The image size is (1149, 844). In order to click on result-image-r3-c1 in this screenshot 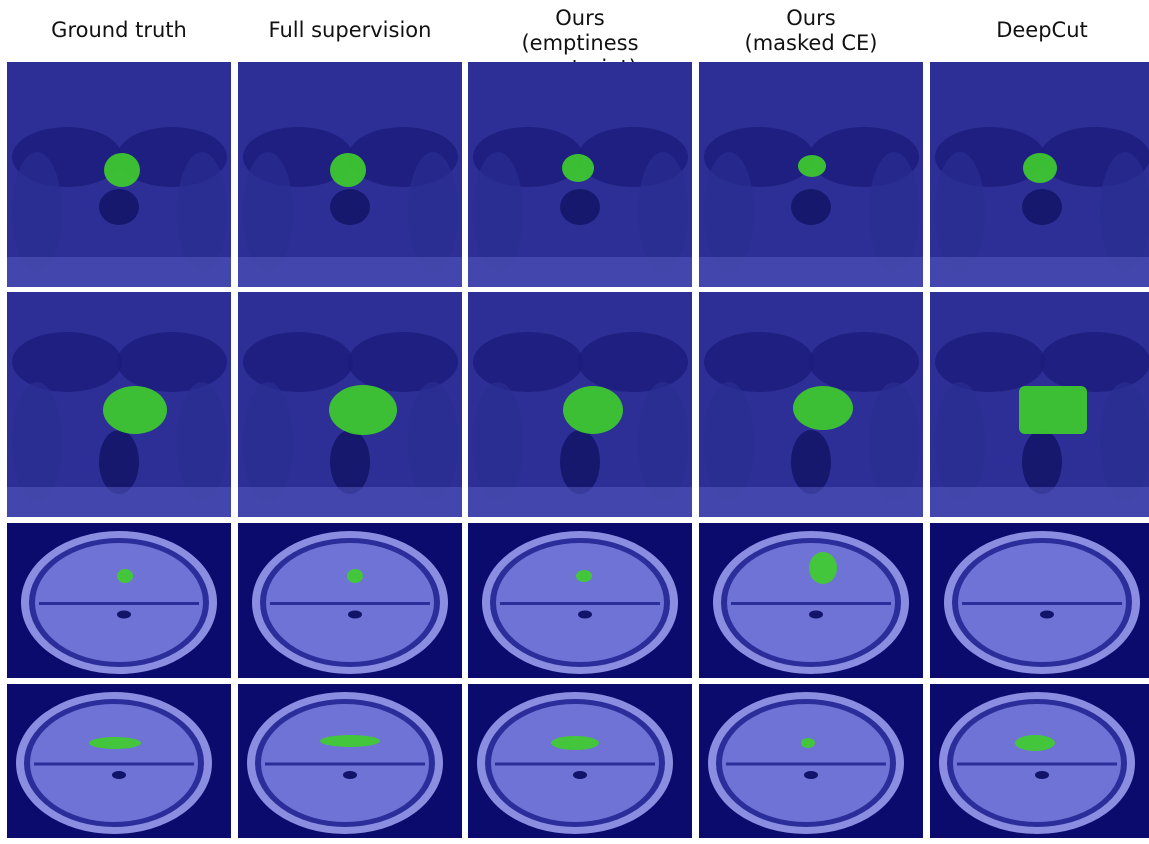, I will do `click(350, 761)`.